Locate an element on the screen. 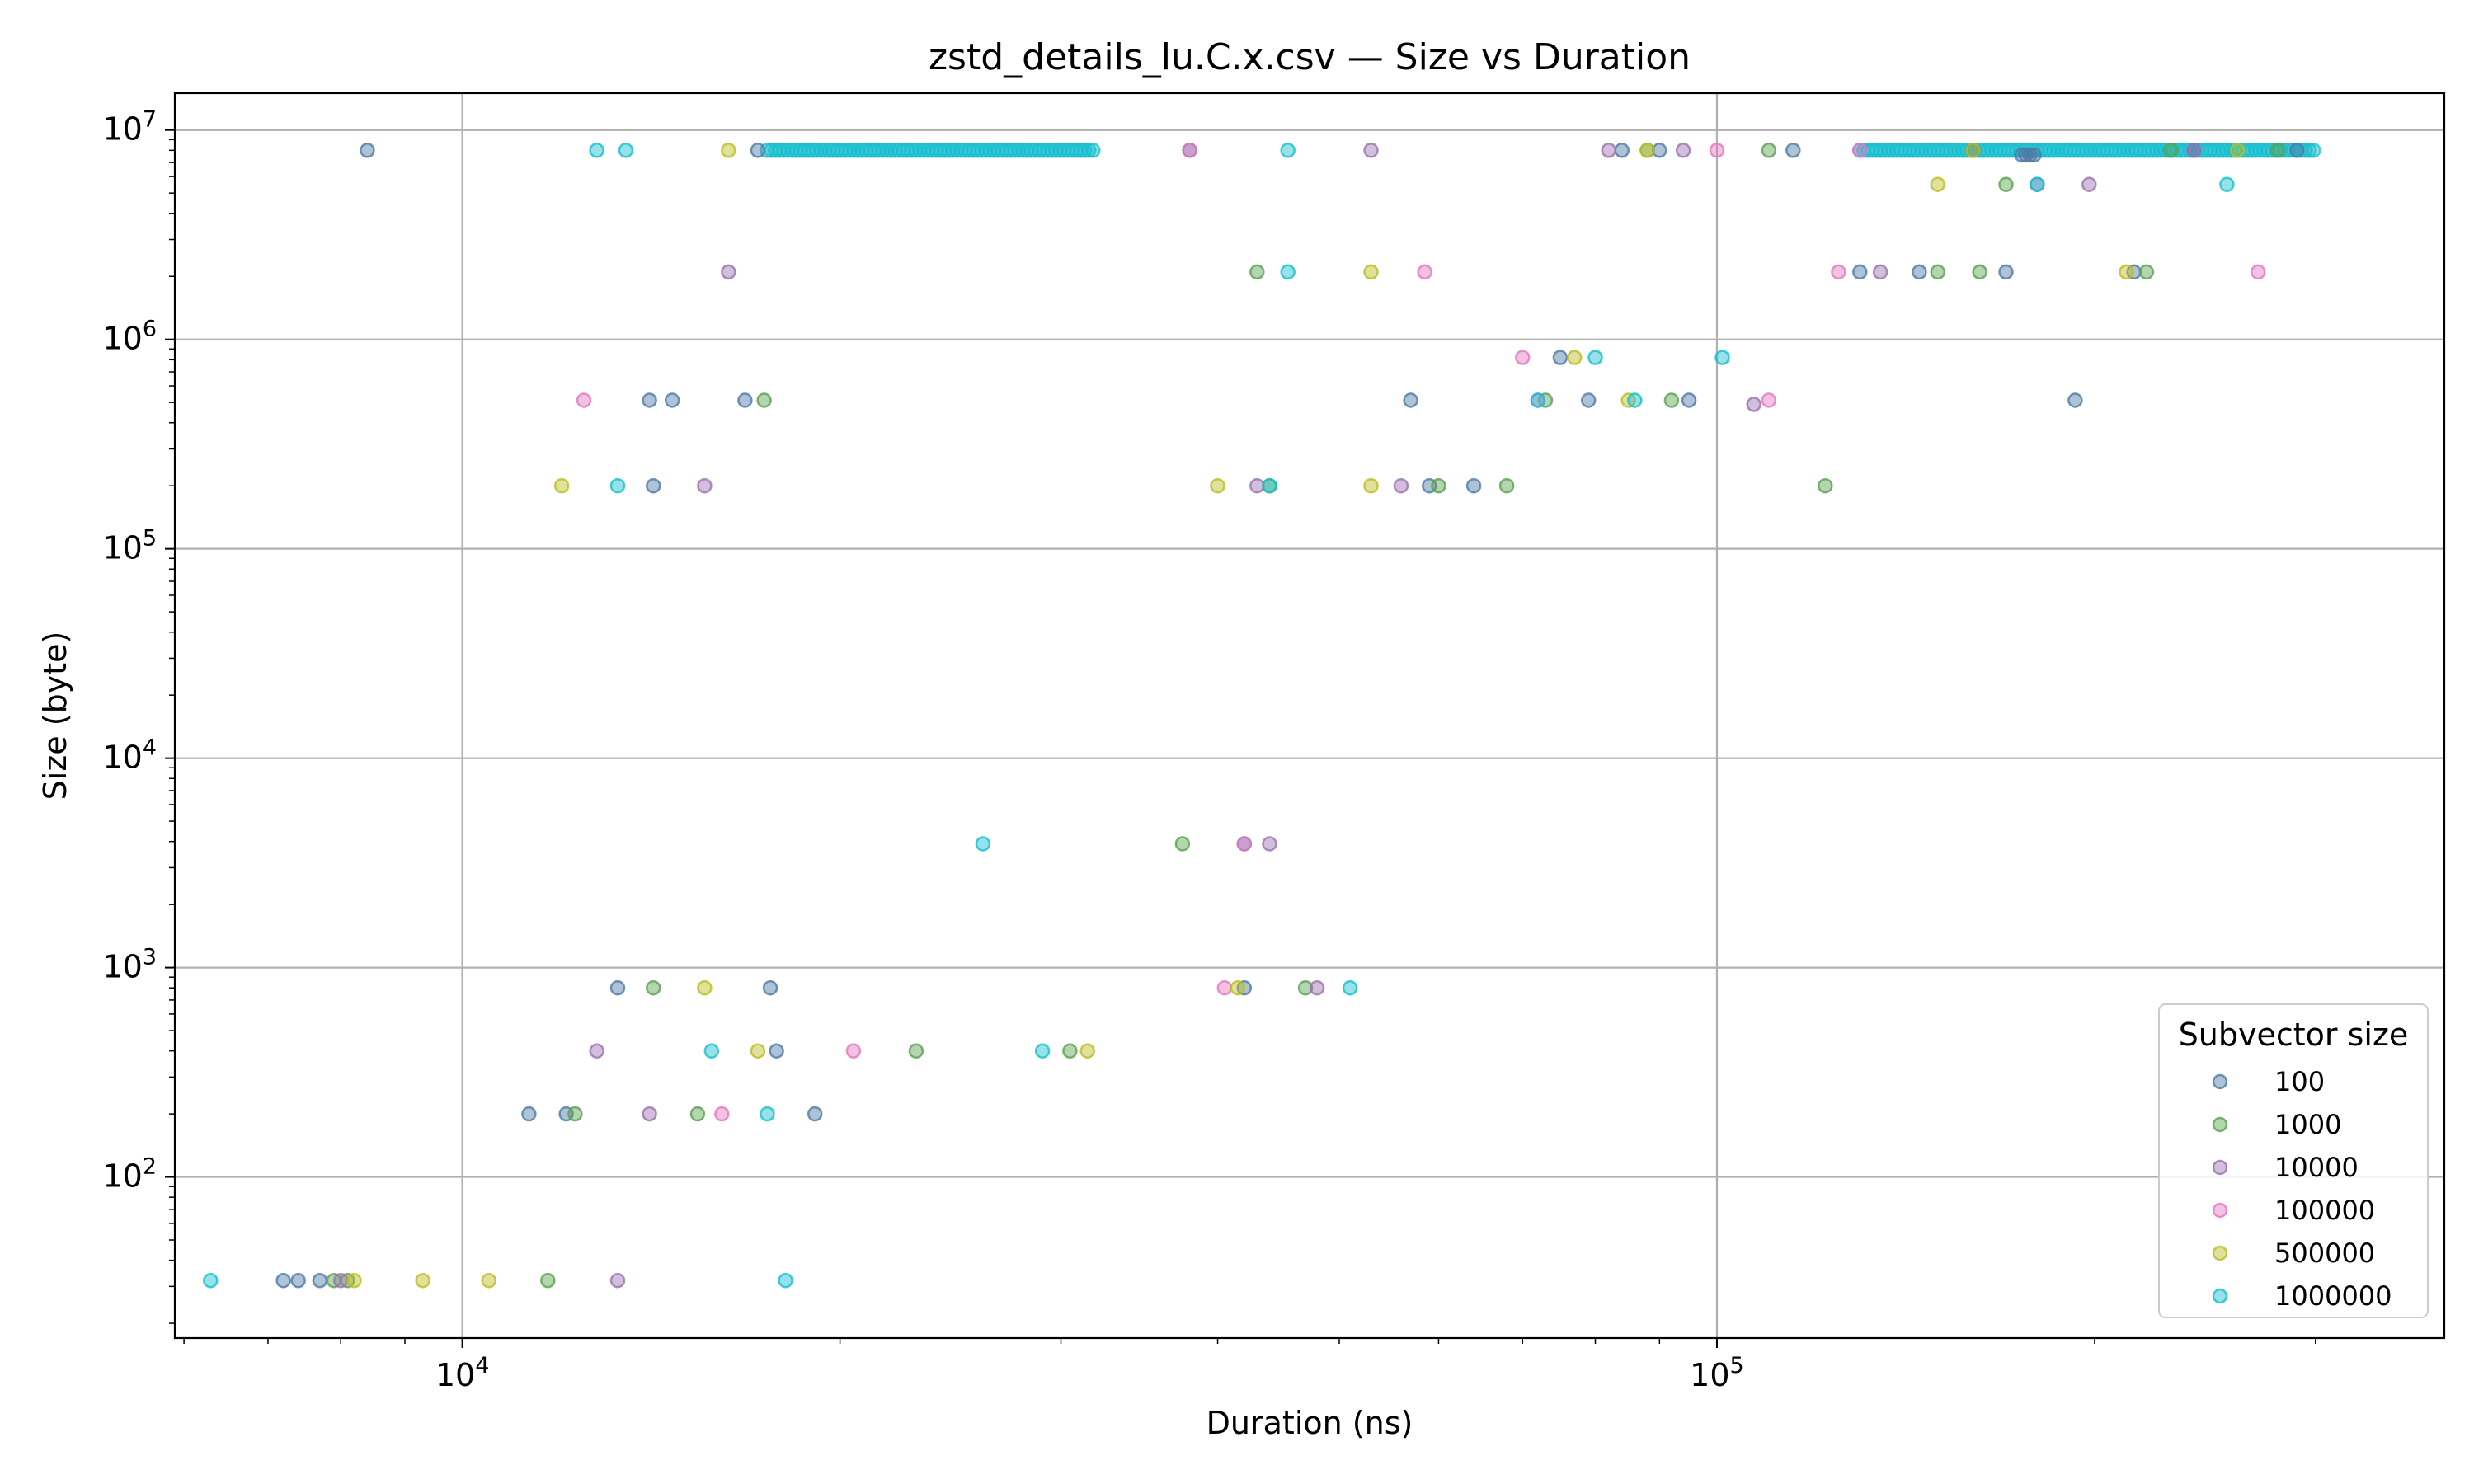 This screenshot has width=2474, height=1484. legend-title: Subvector size is located at coordinates (2294, 1035).